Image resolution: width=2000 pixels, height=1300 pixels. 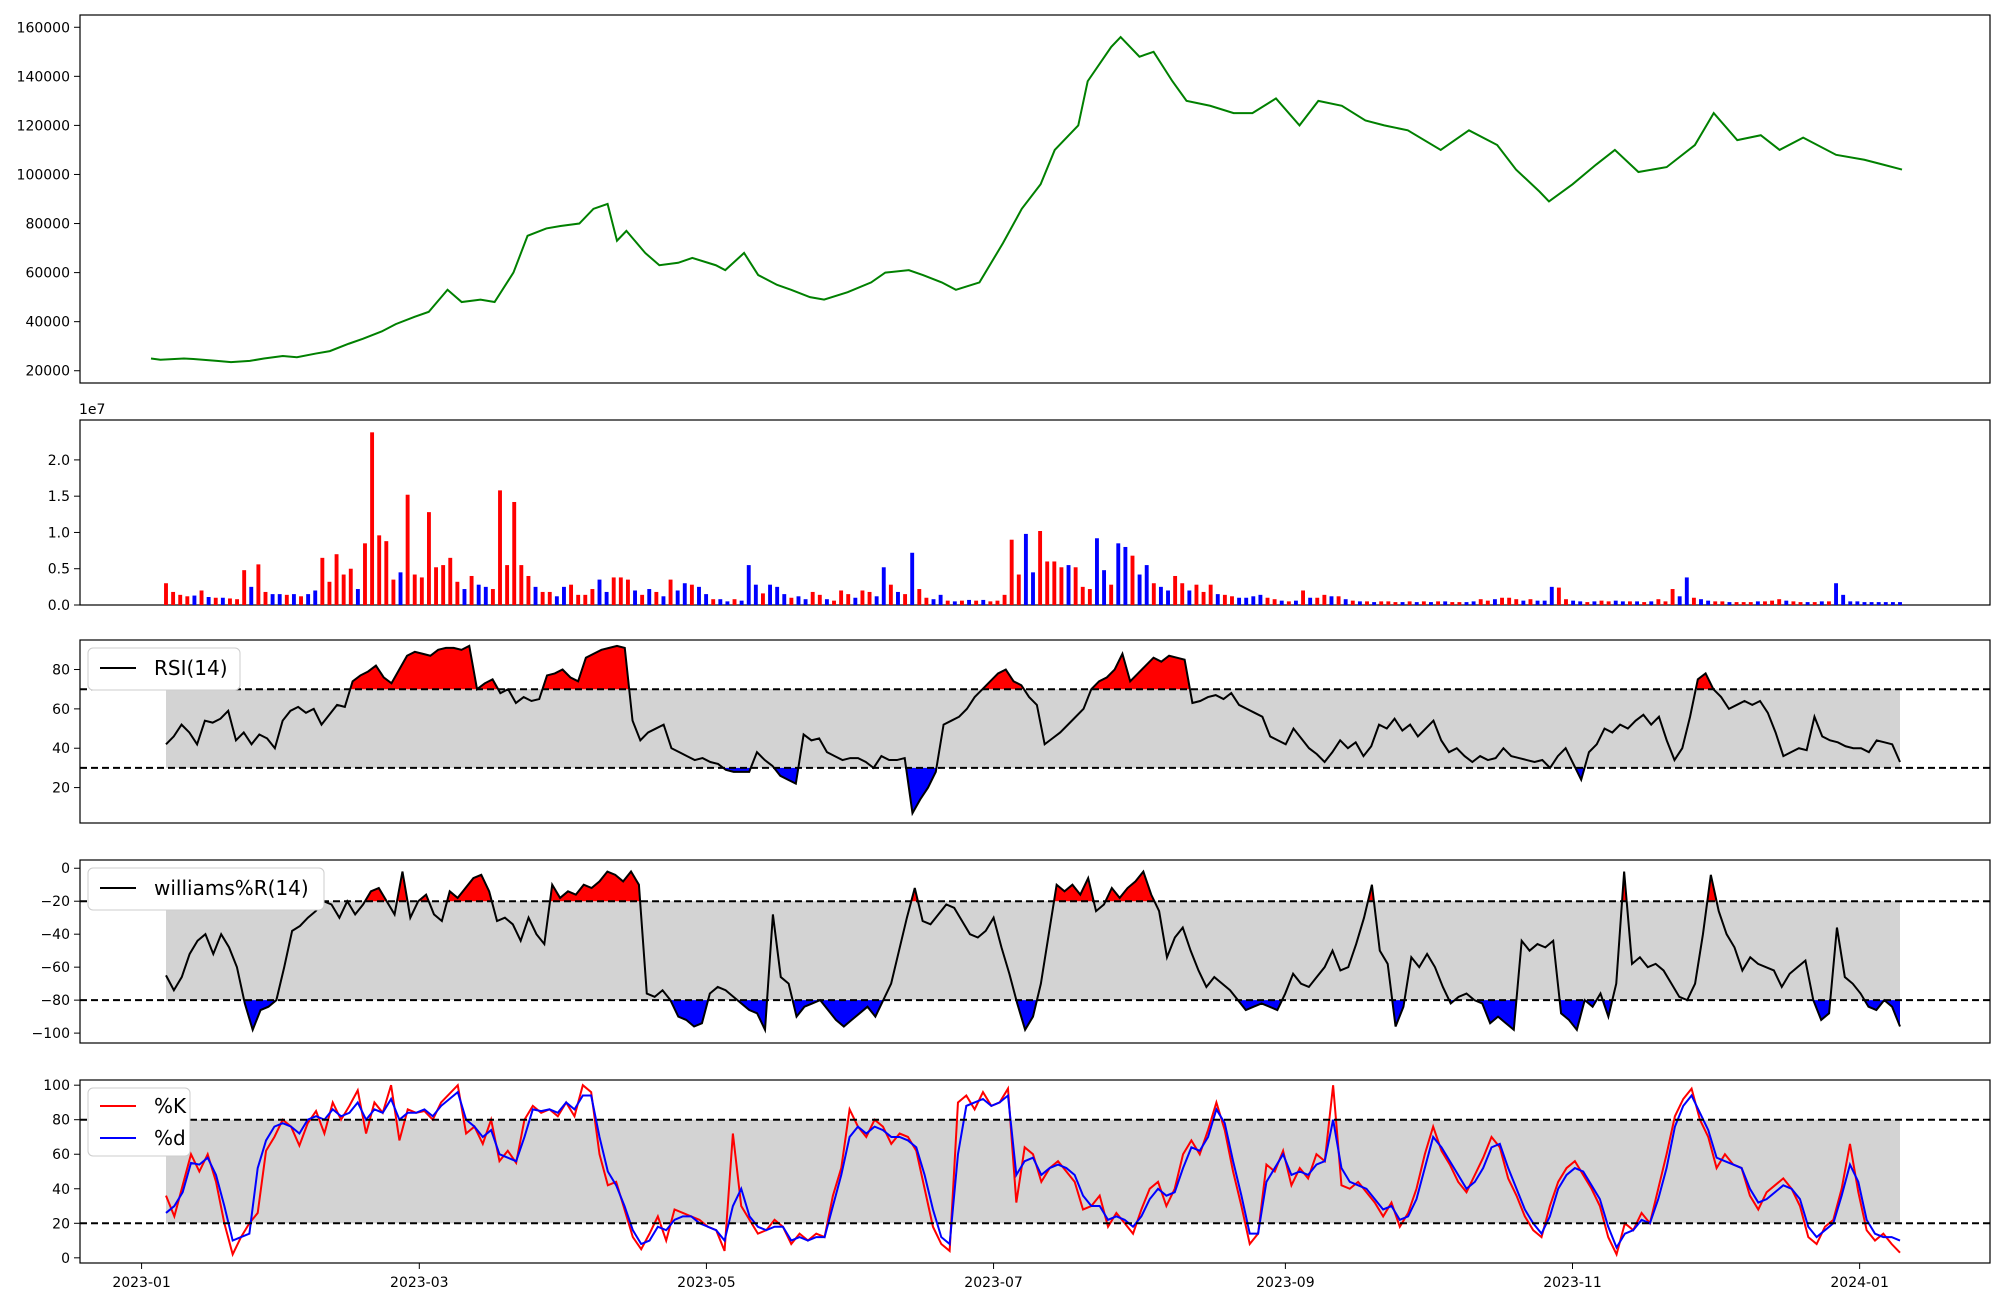 I want to click on price-ytick-label: 100000, so click(x=43, y=175).